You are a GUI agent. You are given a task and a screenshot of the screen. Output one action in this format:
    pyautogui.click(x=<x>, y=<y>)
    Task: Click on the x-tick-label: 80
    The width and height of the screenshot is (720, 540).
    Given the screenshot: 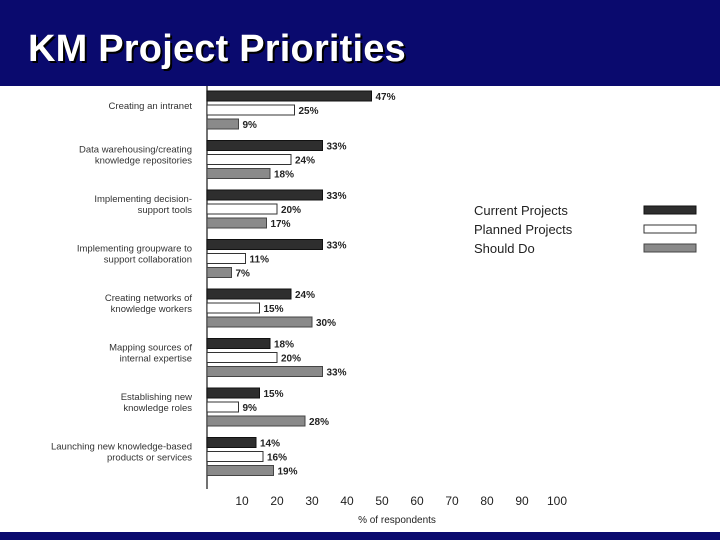 What is the action you would take?
    pyautogui.click(x=487, y=501)
    